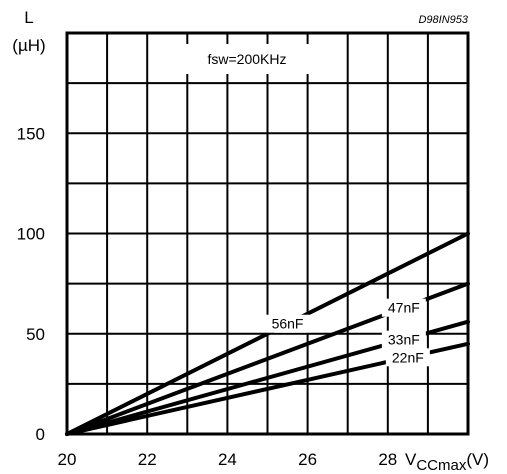  Describe the element at coordinates (441, 465) in the screenshot. I see `x-axis-label-sub: CCmax` at that location.